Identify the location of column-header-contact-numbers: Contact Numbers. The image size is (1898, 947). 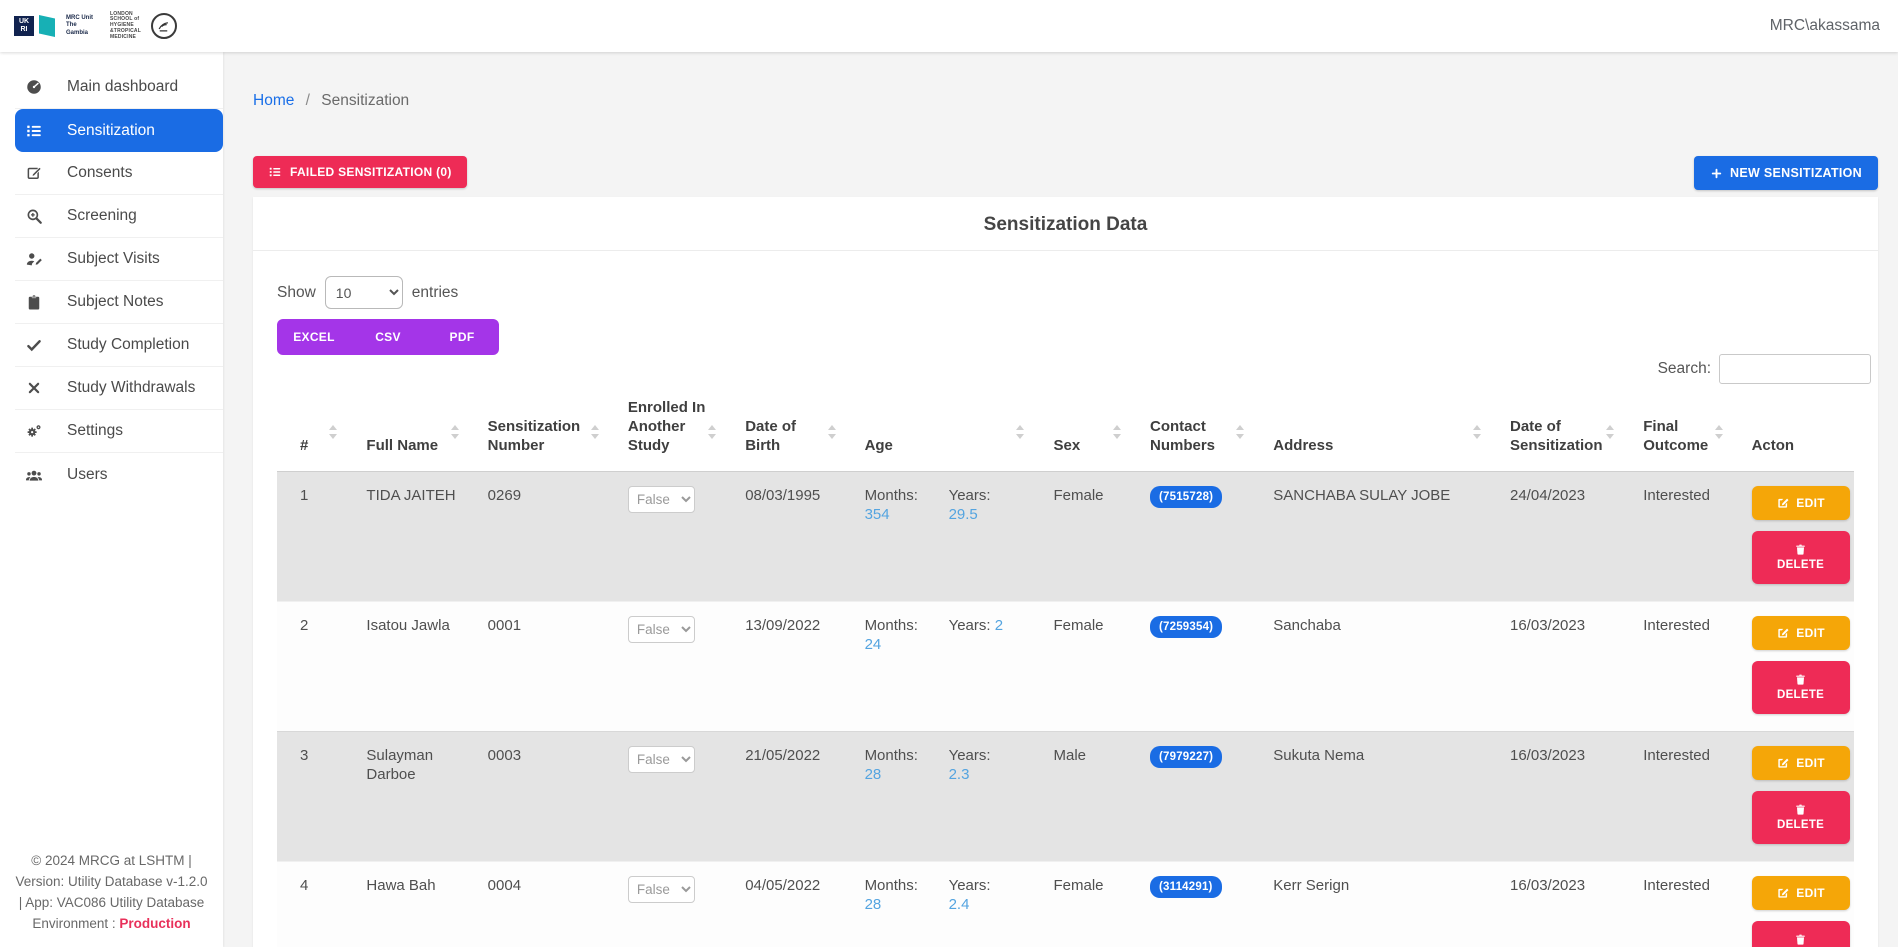
(1211, 428).